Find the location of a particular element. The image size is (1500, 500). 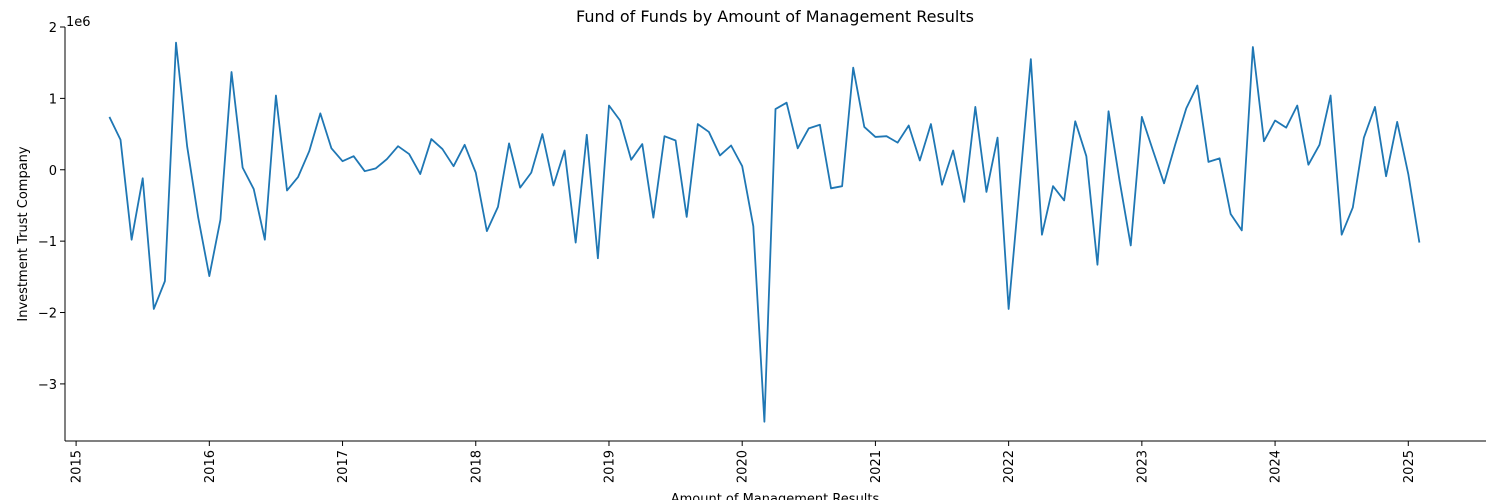

x-tick-label: 2022 is located at coordinates (1009, 466).